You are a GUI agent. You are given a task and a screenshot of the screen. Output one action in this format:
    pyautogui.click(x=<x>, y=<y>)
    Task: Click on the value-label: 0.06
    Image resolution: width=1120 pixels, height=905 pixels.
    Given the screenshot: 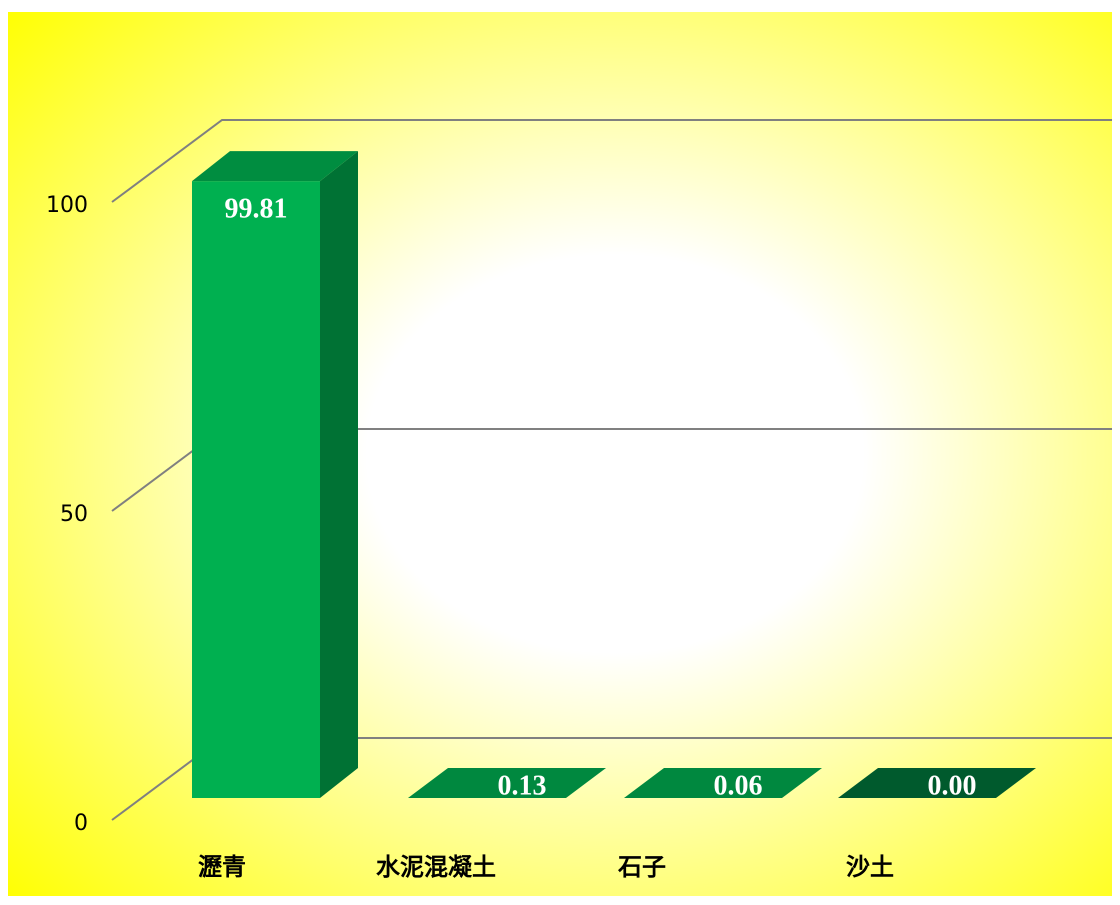 What is the action you would take?
    pyautogui.click(x=738, y=785)
    